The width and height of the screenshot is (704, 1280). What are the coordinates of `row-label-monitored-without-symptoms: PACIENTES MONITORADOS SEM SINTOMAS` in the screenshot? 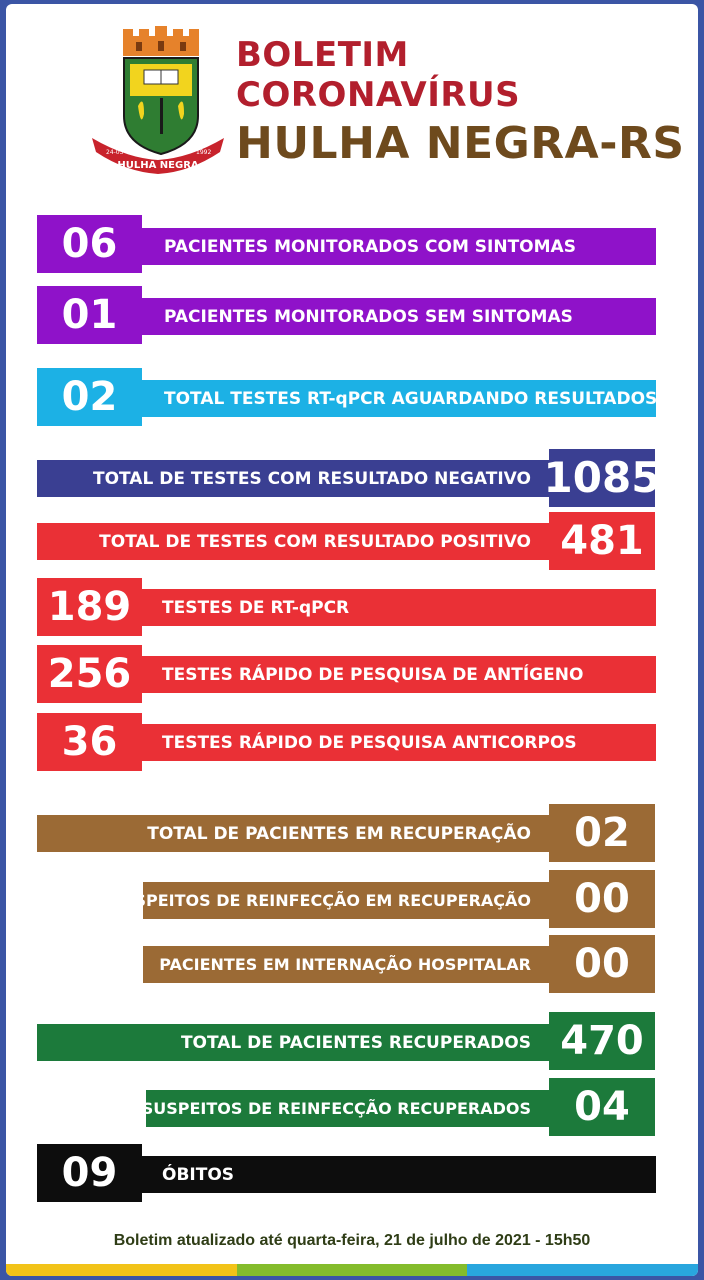 It's located at (399, 316).